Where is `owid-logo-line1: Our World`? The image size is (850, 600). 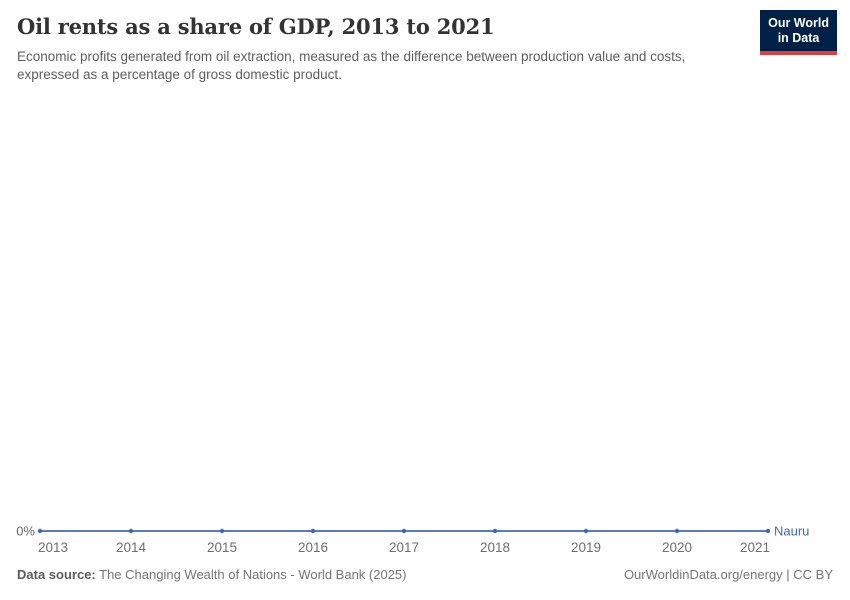
owid-logo-line1: Our World is located at coordinates (798, 23).